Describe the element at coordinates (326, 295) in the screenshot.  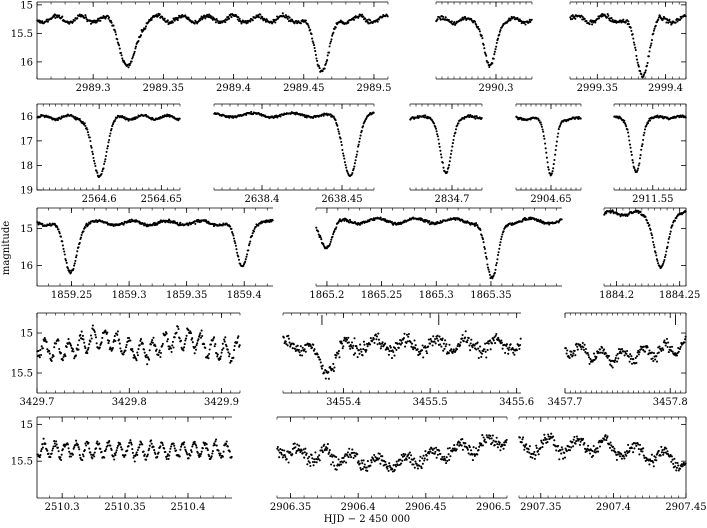
I see `x-tick-label: 1865.2` at that location.